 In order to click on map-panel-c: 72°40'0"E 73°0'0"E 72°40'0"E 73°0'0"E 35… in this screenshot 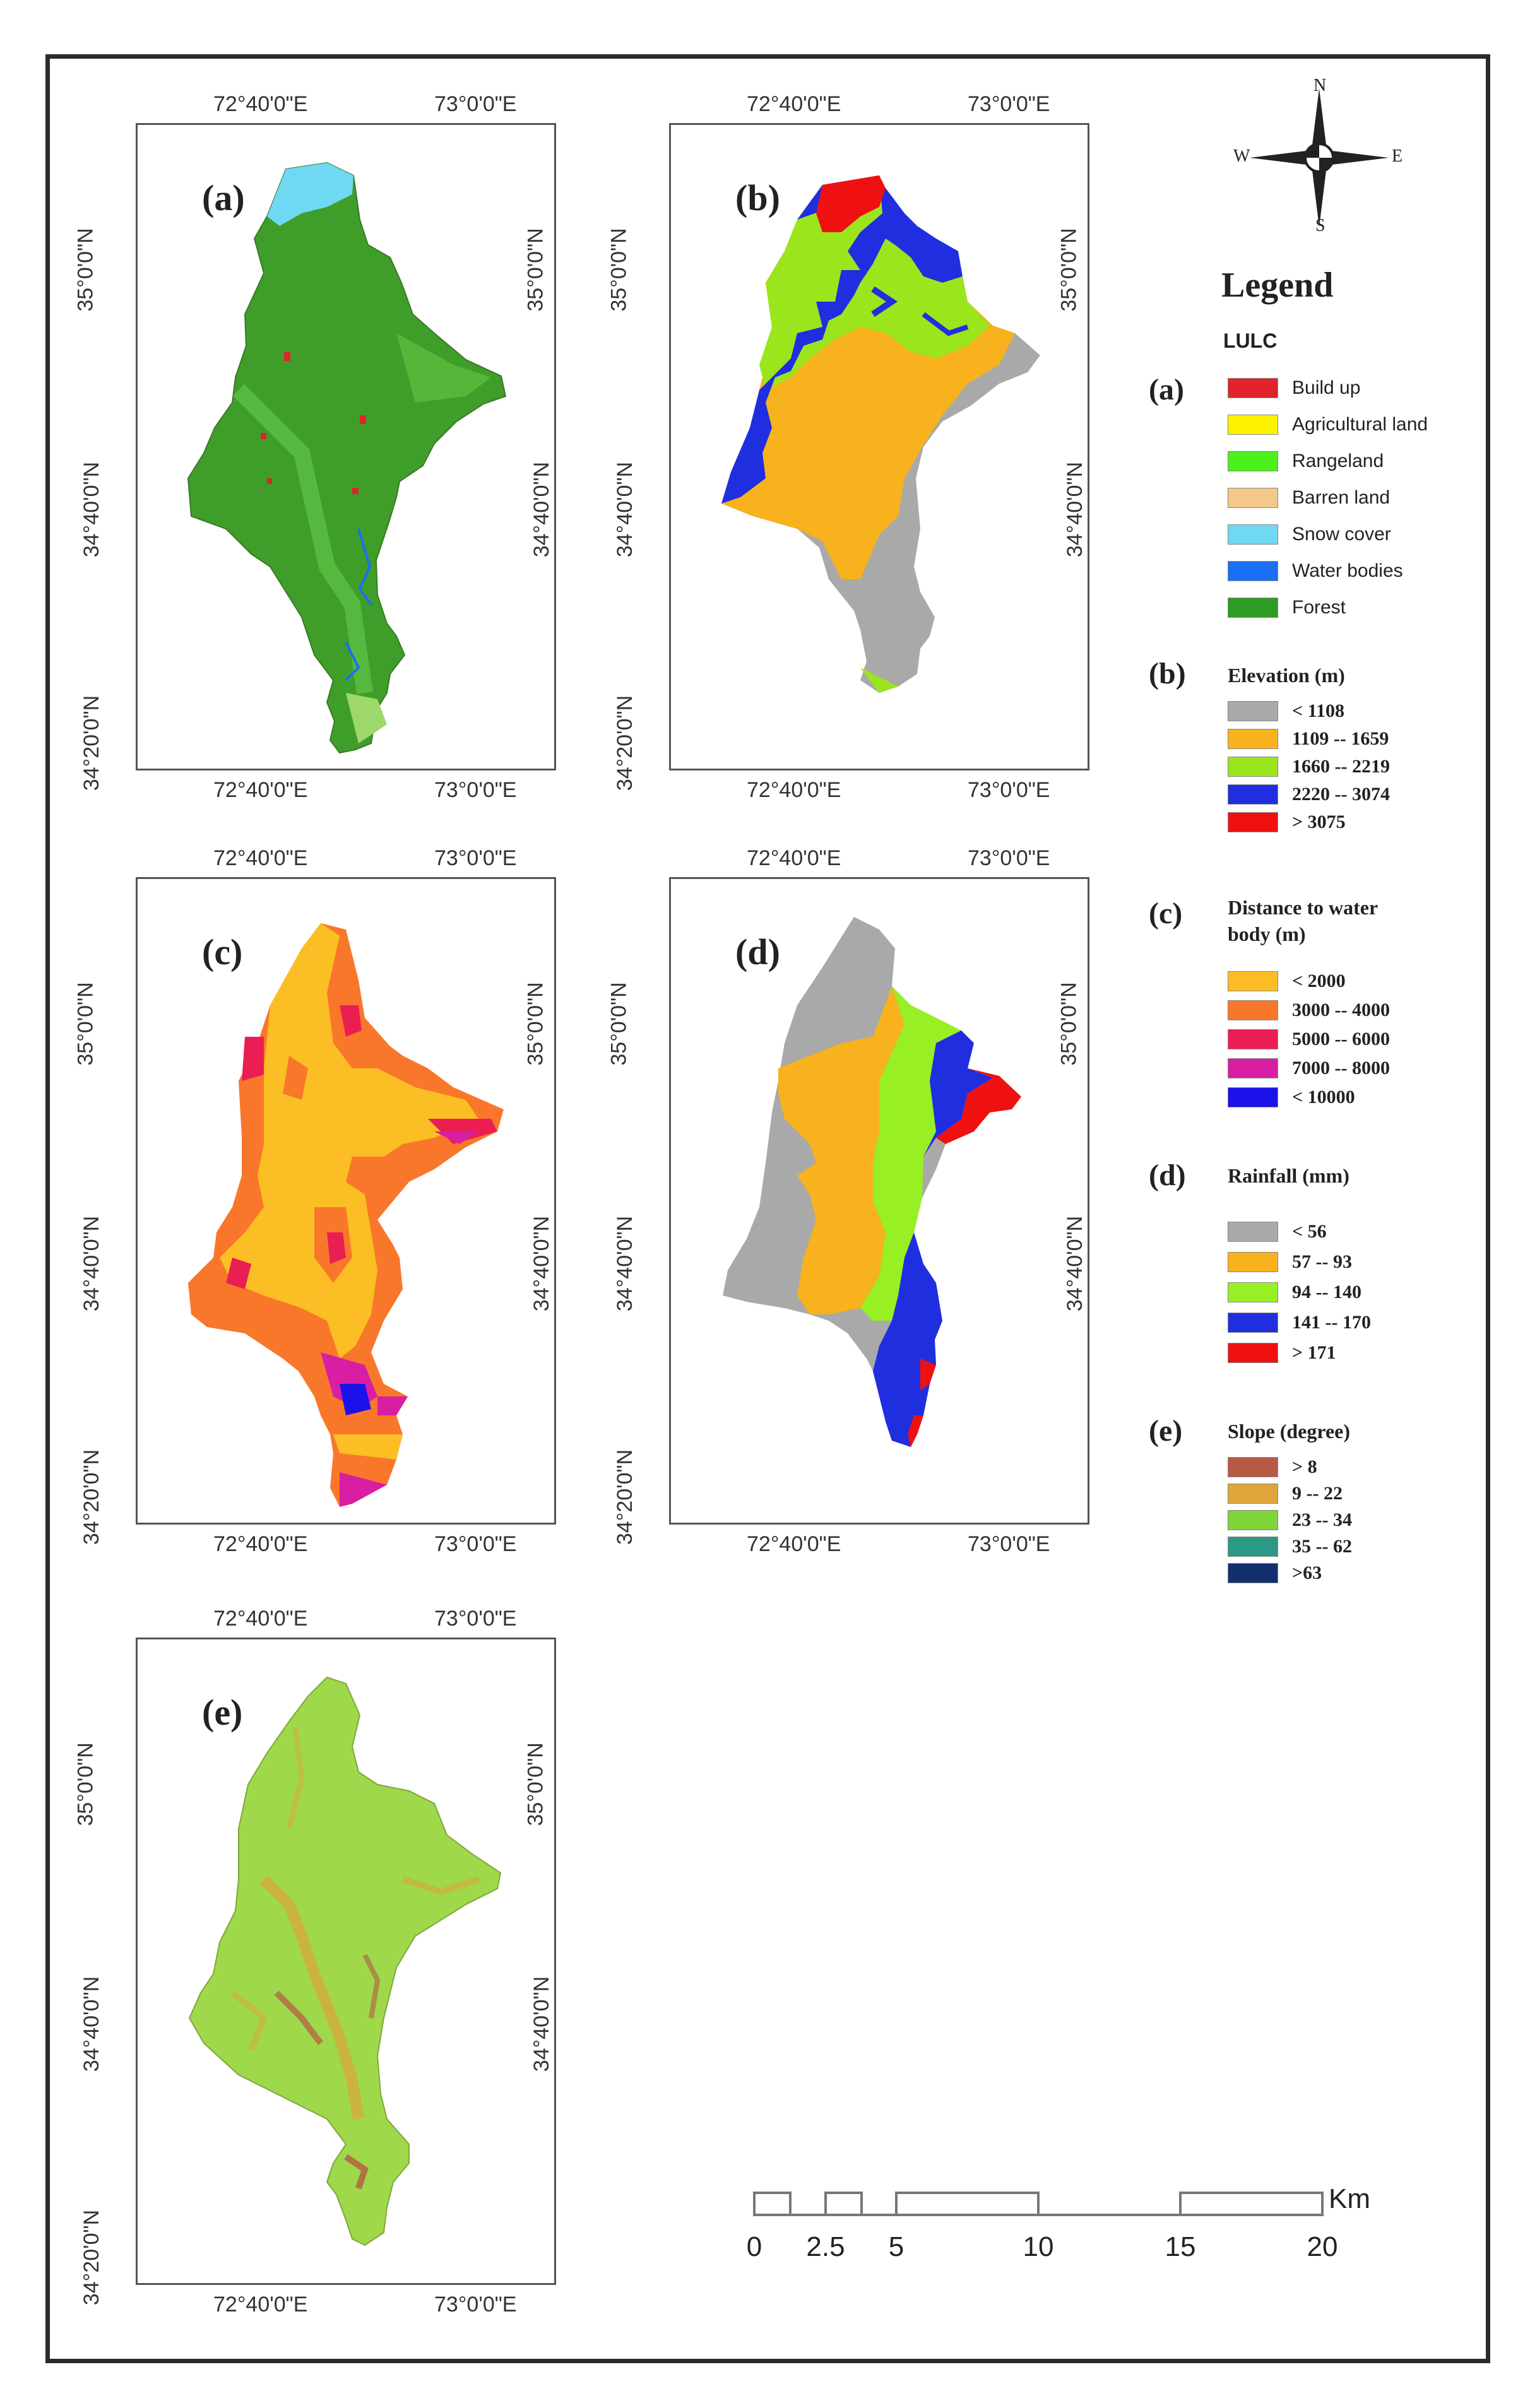, I will do `click(315, 1201)`.